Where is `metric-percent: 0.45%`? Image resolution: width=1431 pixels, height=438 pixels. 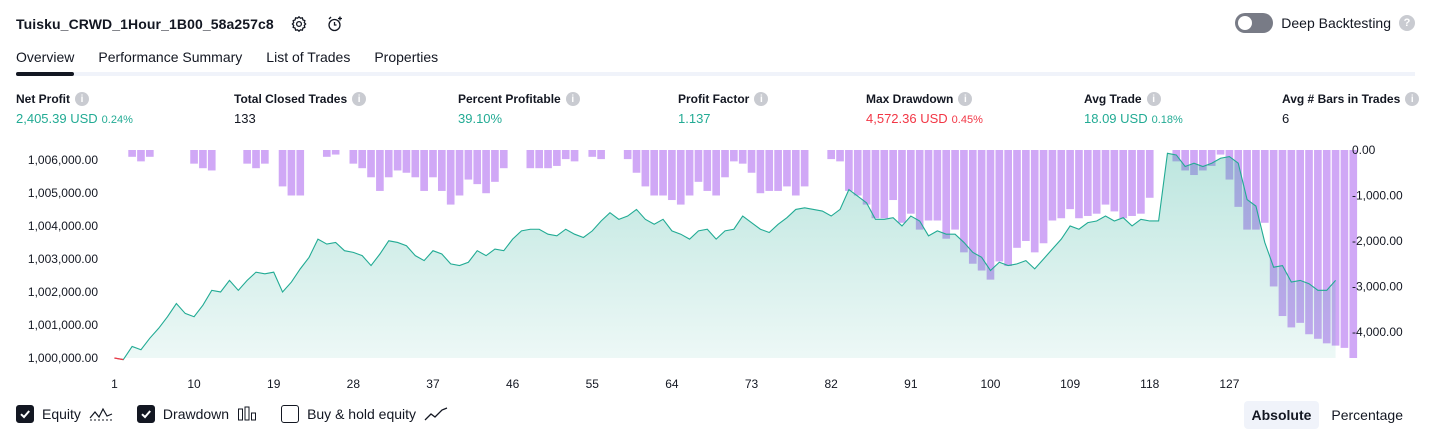 metric-percent: 0.45% is located at coordinates (967, 120).